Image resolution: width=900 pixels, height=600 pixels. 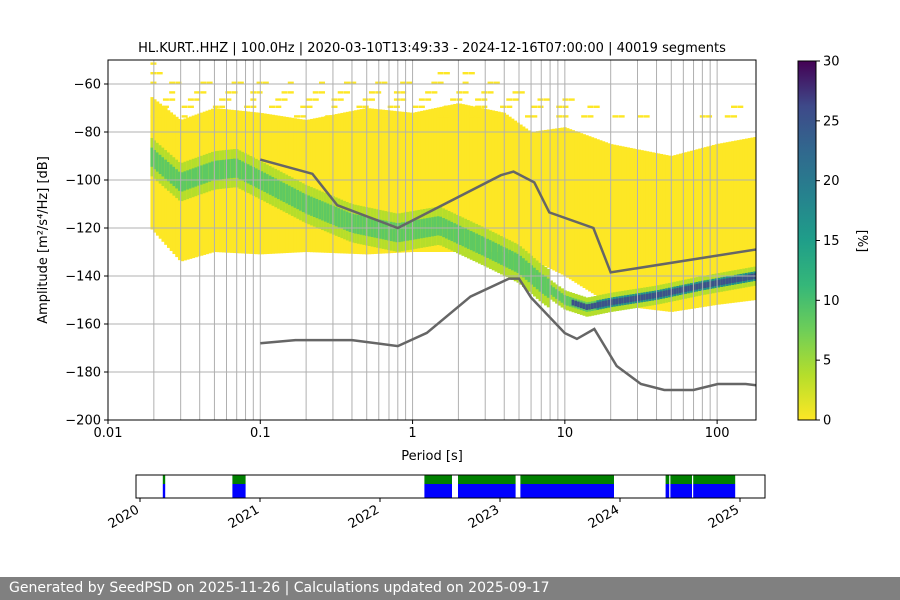 I want to click on x-tick-label: 0.01, so click(x=108, y=433).